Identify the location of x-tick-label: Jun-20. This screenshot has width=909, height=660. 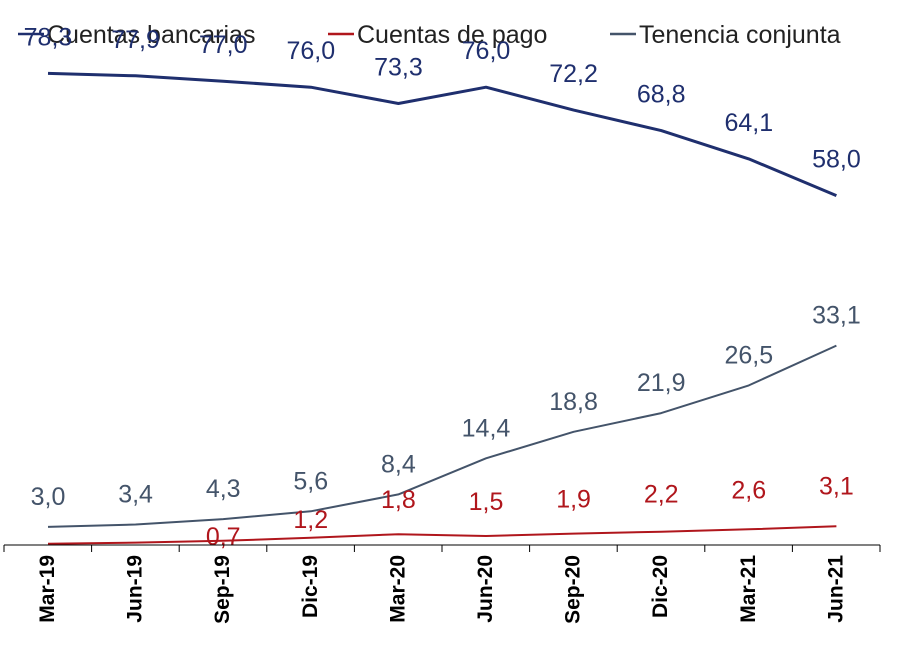
(485, 589).